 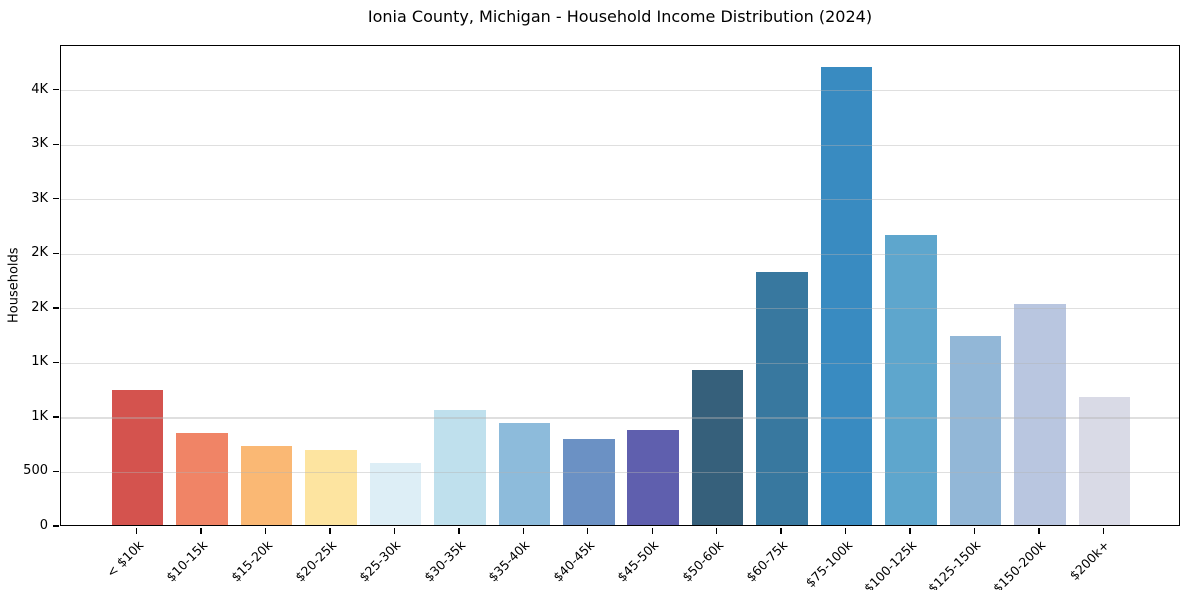 I want to click on bar-$50-60k, so click(x=717, y=447).